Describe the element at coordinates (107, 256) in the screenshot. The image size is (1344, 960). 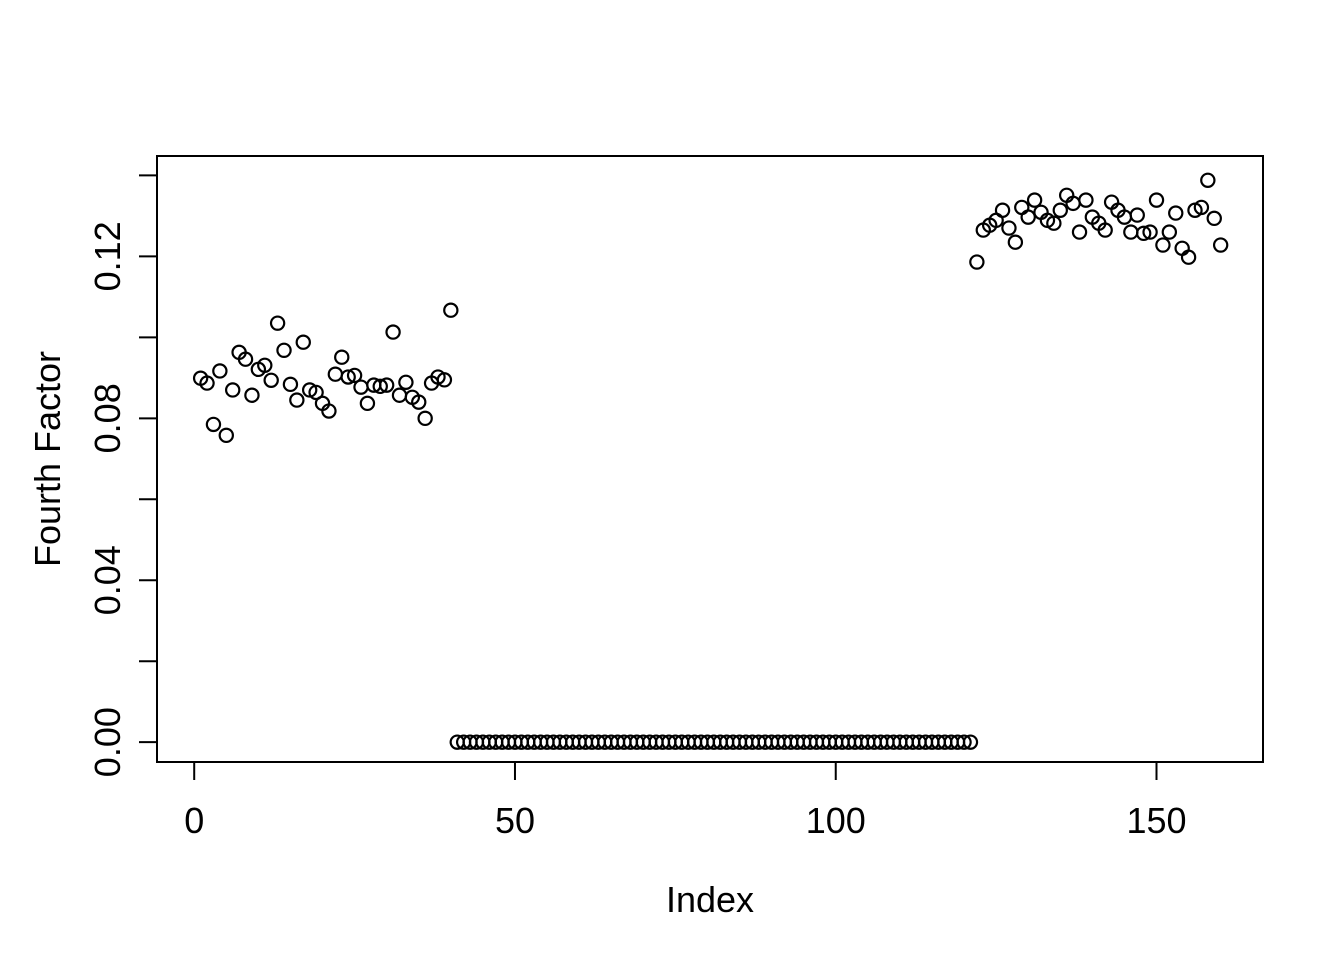
I see `y-tick-label: 0.12` at that location.